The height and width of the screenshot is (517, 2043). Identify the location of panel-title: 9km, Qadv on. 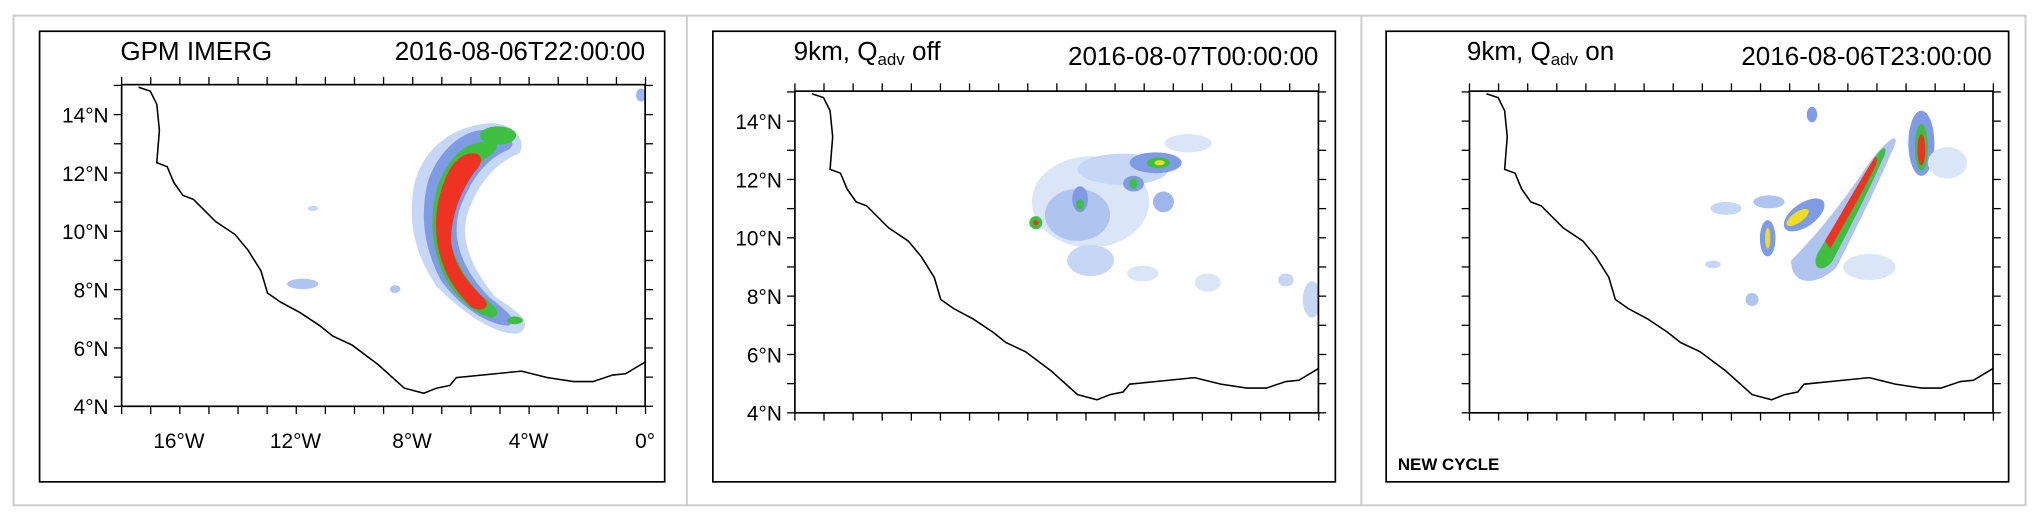
(1540, 52).